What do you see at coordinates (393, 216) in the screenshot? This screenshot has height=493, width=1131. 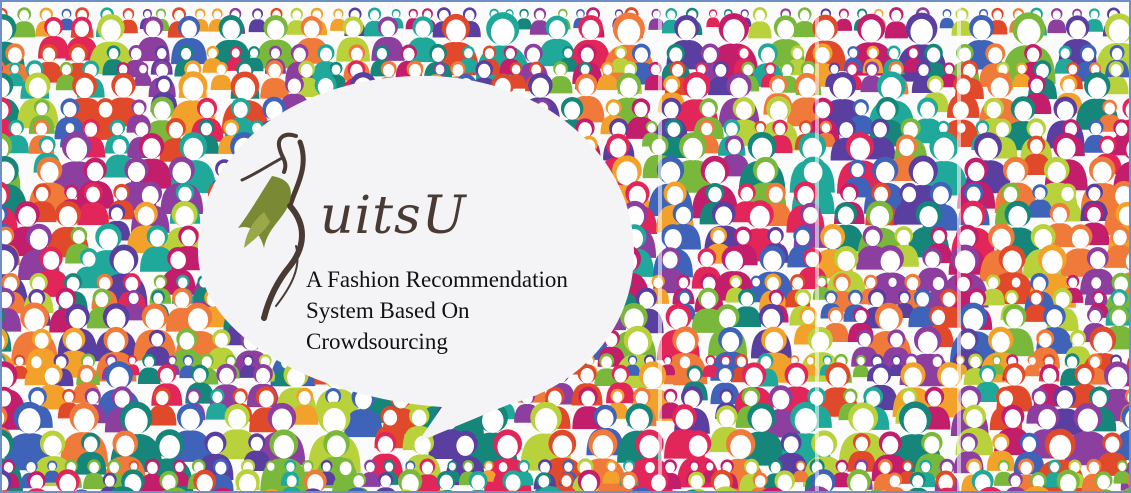 I see `brand-wordmark: uitsU` at bounding box center [393, 216].